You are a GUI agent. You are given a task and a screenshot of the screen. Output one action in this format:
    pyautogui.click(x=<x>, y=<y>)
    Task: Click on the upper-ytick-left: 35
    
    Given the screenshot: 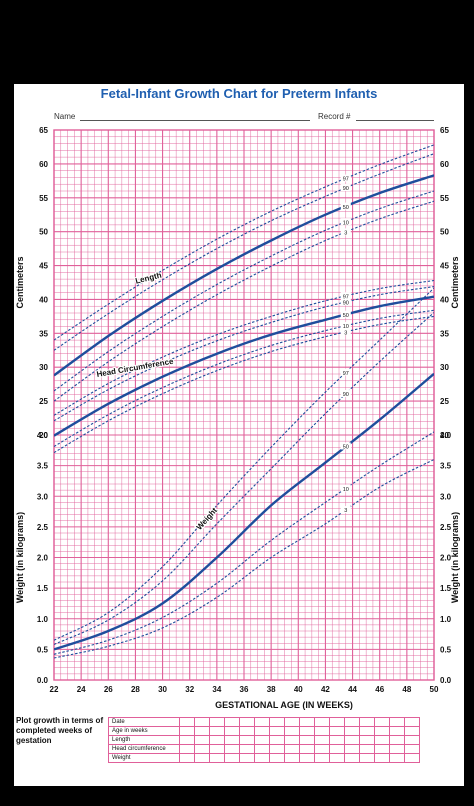 What is the action you would take?
    pyautogui.click(x=43, y=333)
    